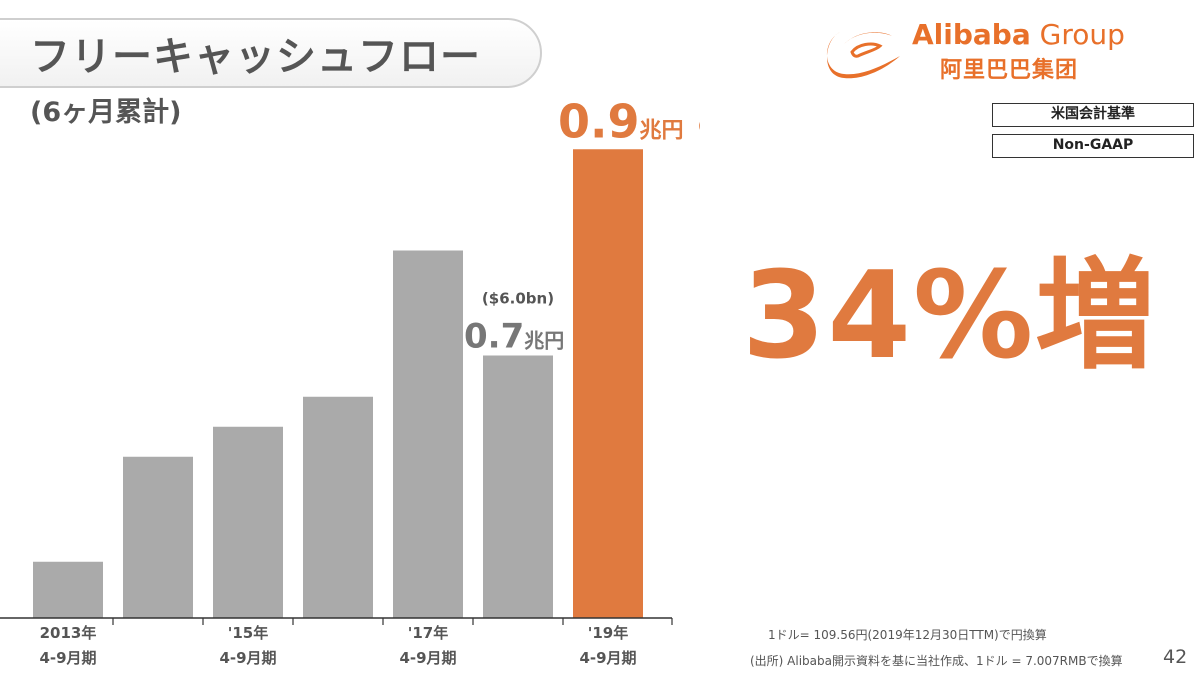  I want to click on alibaba-logo: Alibaba Group 阿里巴巴集团, so click(1005, 51).